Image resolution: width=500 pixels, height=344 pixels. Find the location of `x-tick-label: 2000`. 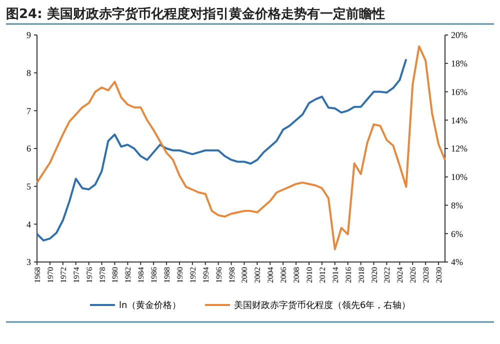

x-tick-label: 2000 is located at coordinates (245, 275).